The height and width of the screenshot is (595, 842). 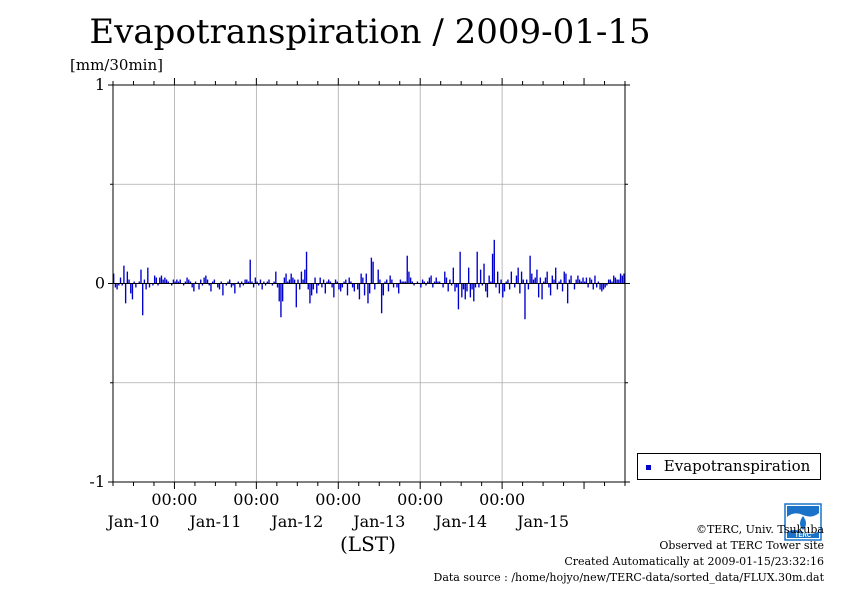 I want to click on credit-line: Observed at TERC Tower site, so click(x=741, y=545).